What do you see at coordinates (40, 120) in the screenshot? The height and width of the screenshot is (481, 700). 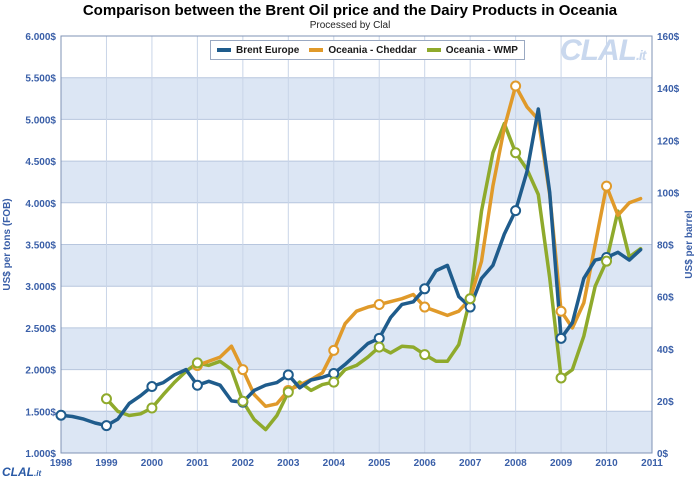 I see `y-left-tick-label: 5.000$` at bounding box center [40, 120].